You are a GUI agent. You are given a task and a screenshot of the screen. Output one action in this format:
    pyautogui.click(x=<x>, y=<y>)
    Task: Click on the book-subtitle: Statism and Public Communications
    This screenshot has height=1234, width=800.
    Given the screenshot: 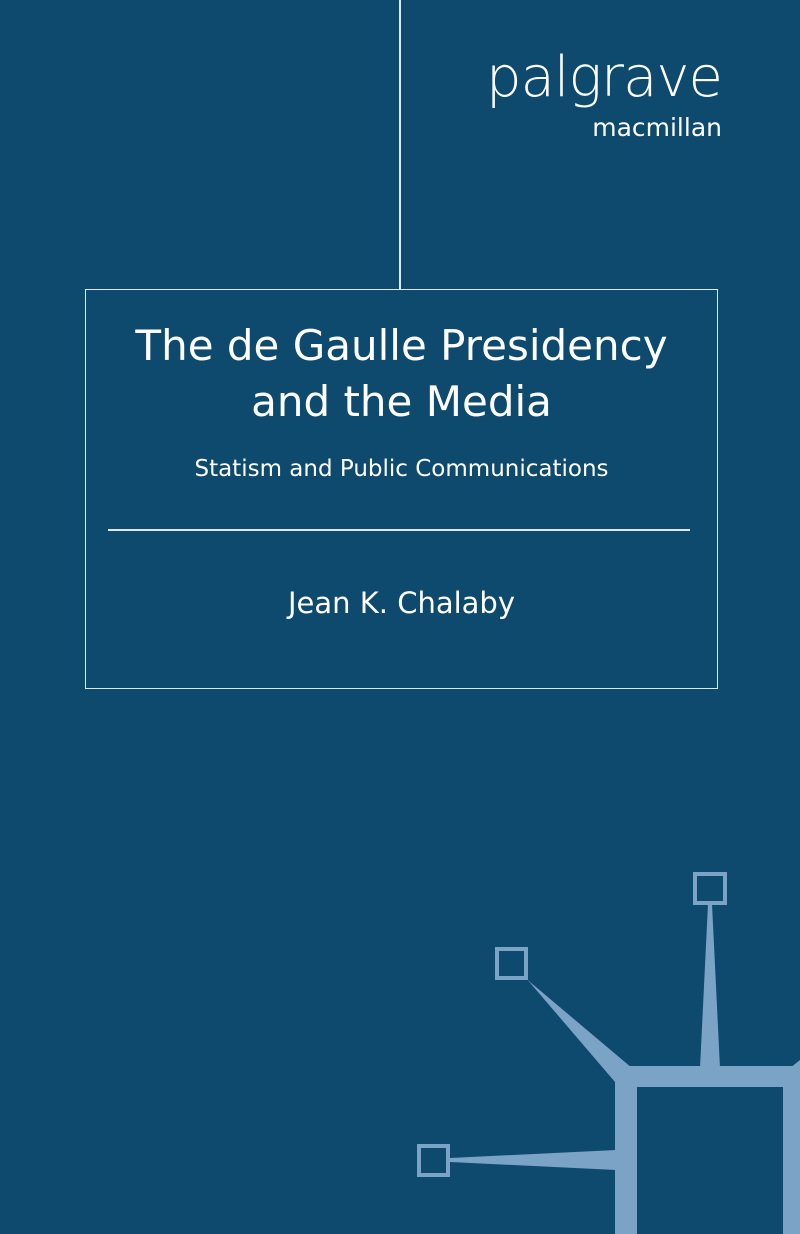 What is the action you would take?
    pyautogui.click(x=401, y=469)
    